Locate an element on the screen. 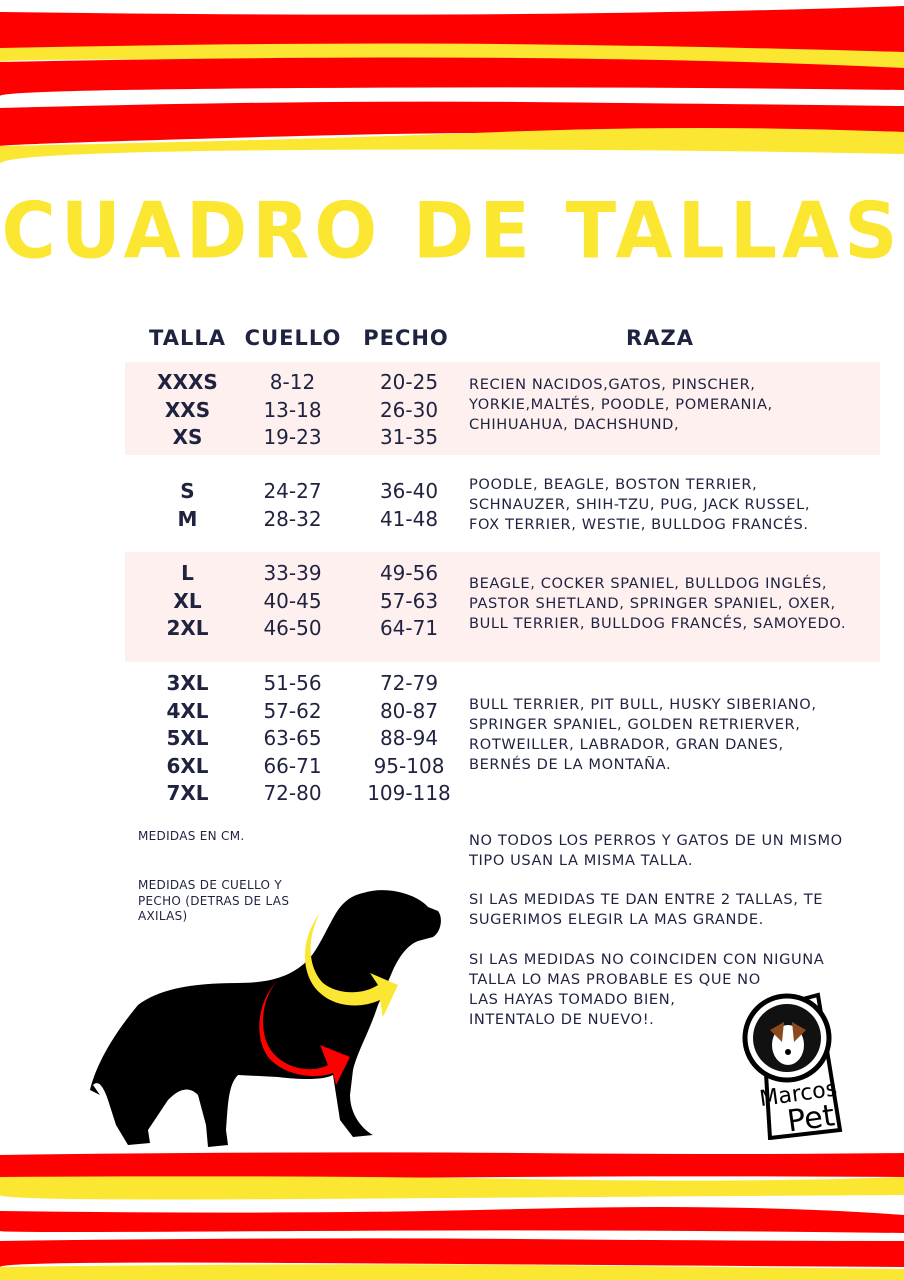  breed-line: BULL TERRIER, PIT BULL, HUSKY SIBERIANO, is located at coordinates (643, 704).